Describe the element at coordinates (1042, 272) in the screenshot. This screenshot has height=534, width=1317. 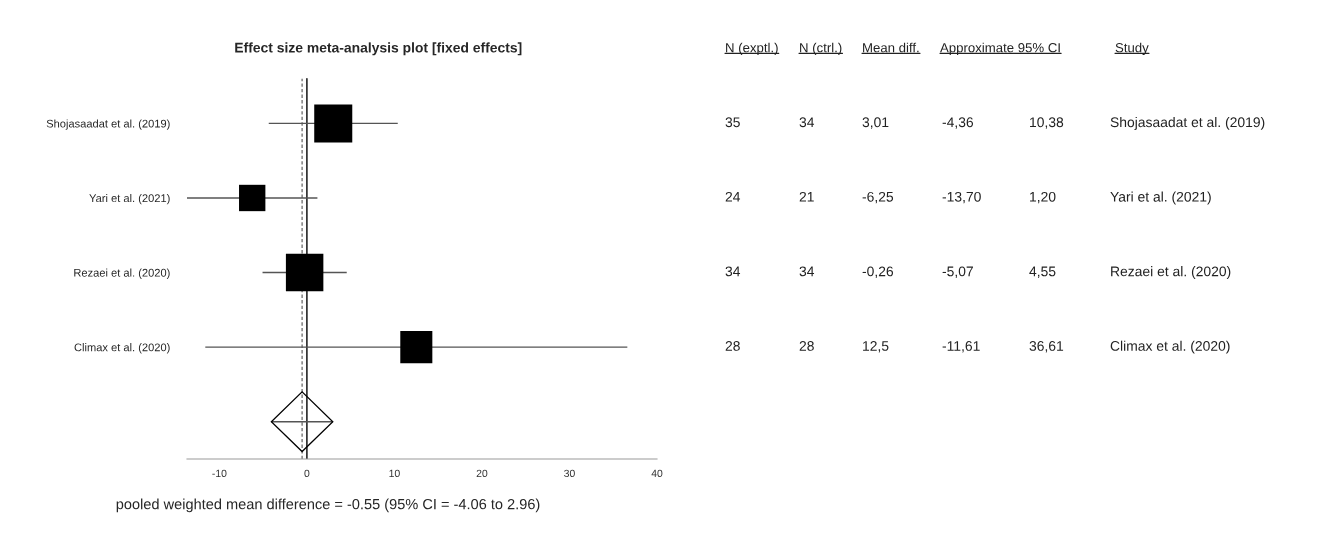
I see `text: 4,55` at that location.